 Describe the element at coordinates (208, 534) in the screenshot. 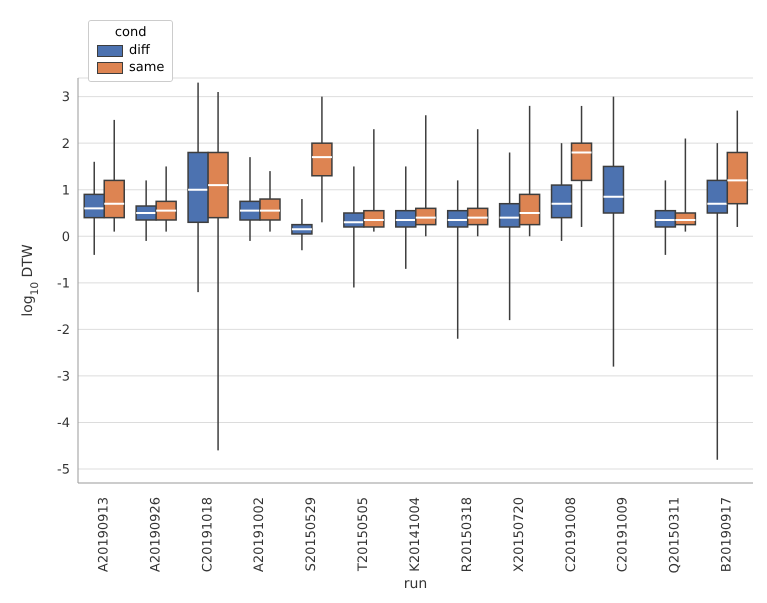

I see `x-tick-label: C20191018` at that location.